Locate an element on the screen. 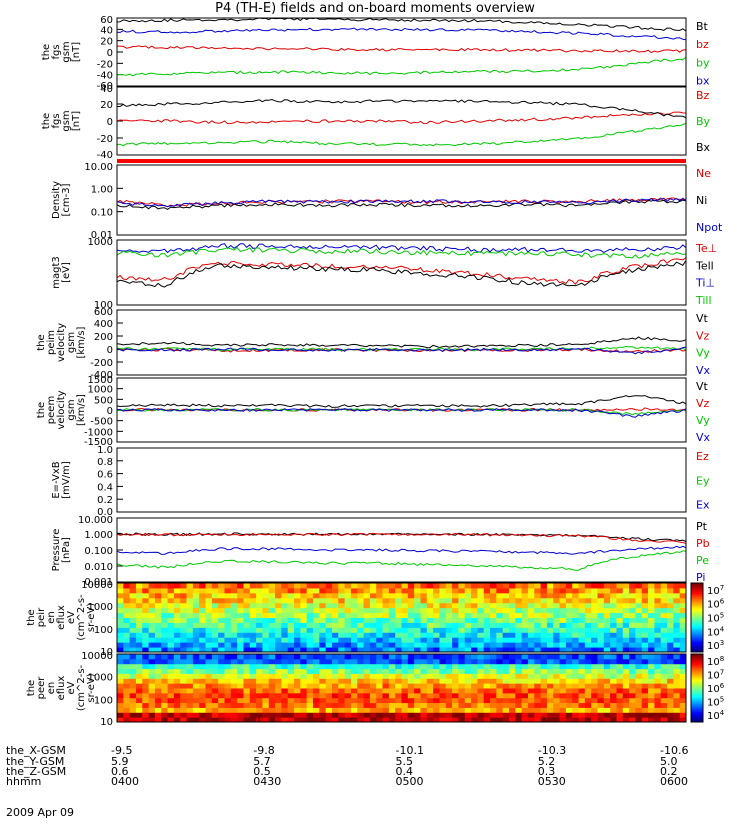 The image size is (750, 828). ylabel-panel-5: peim is located at coordinates (51, 342).